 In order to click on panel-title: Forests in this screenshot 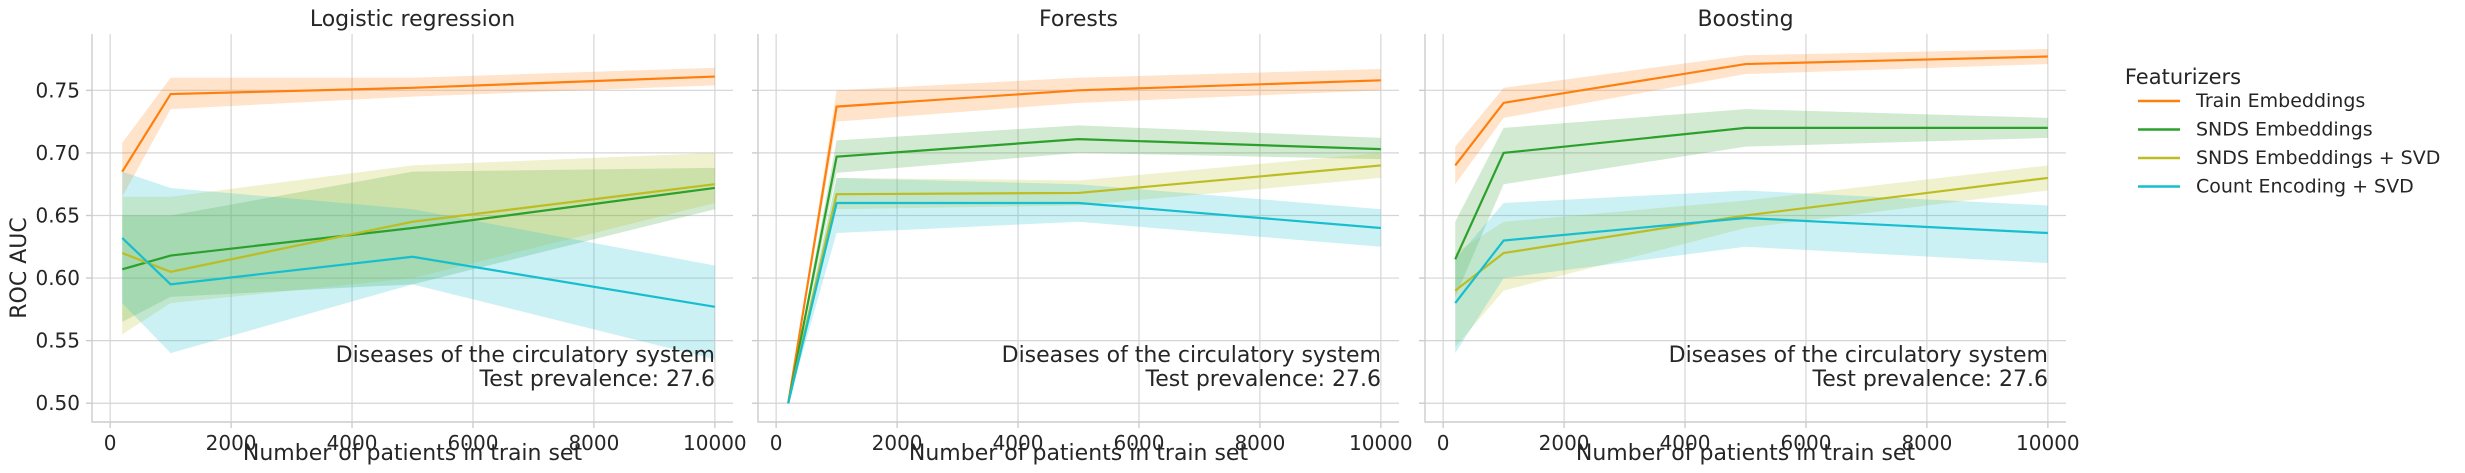, I will do `click(1078, 19)`.